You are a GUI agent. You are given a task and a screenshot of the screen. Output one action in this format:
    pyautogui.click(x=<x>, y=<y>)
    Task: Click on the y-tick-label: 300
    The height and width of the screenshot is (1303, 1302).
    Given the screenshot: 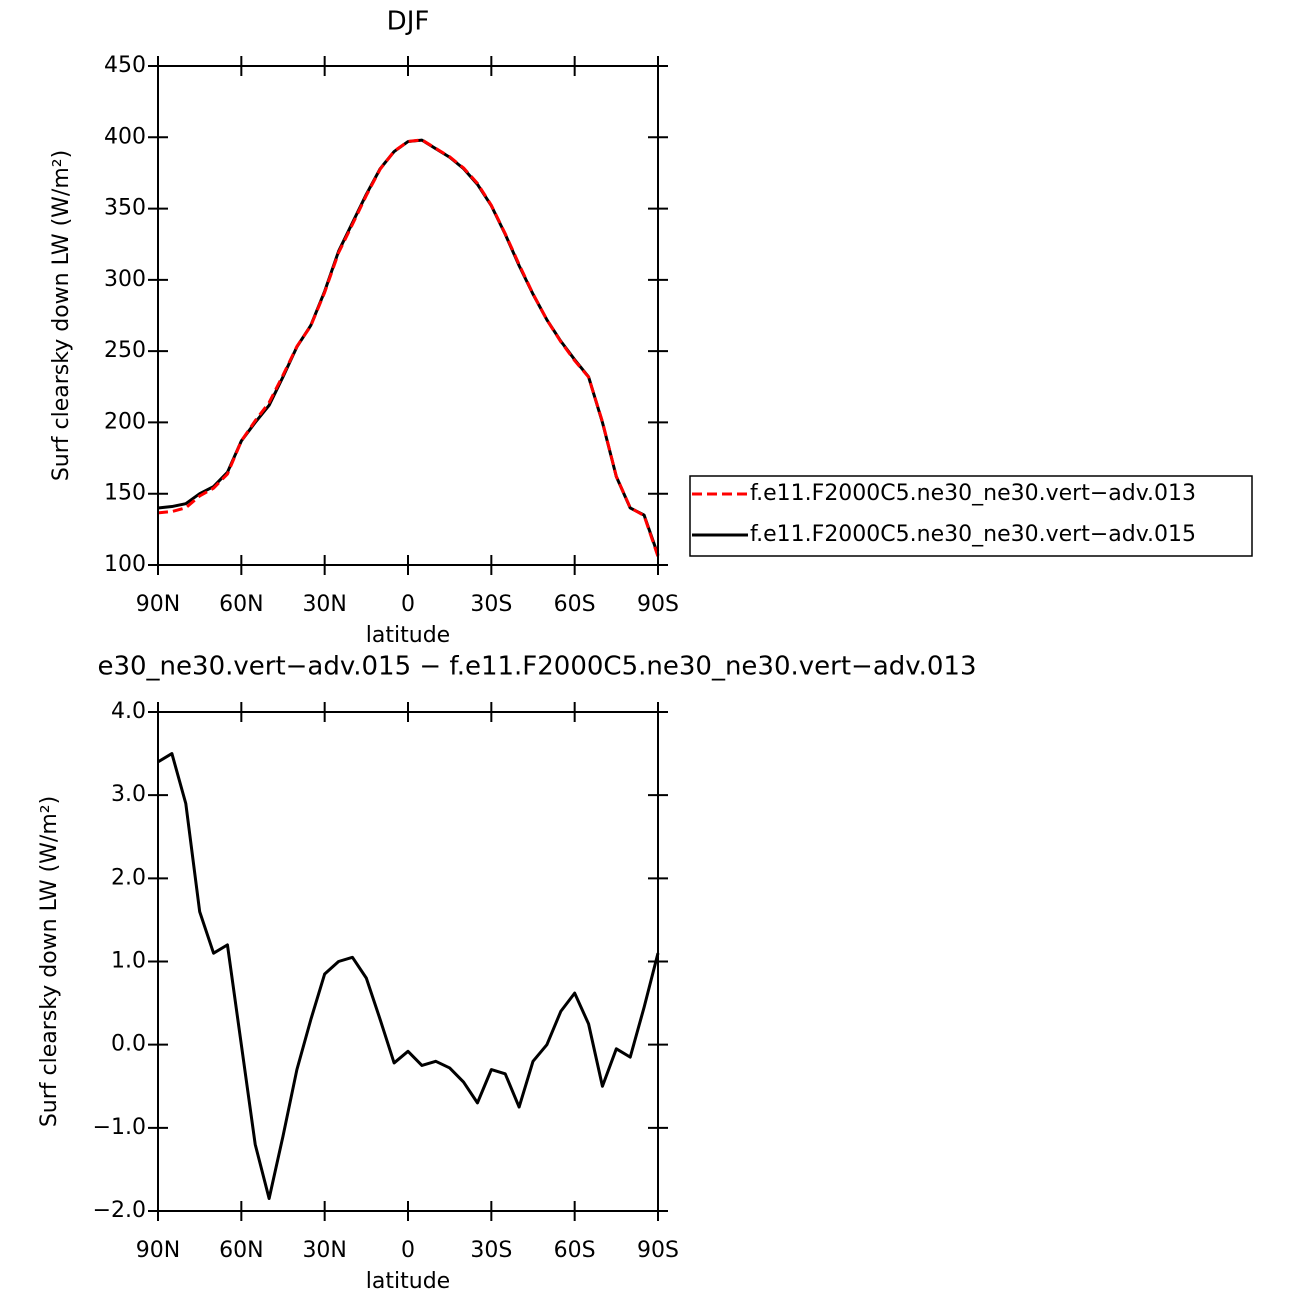 What is the action you would take?
    pyautogui.click(x=125, y=279)
    